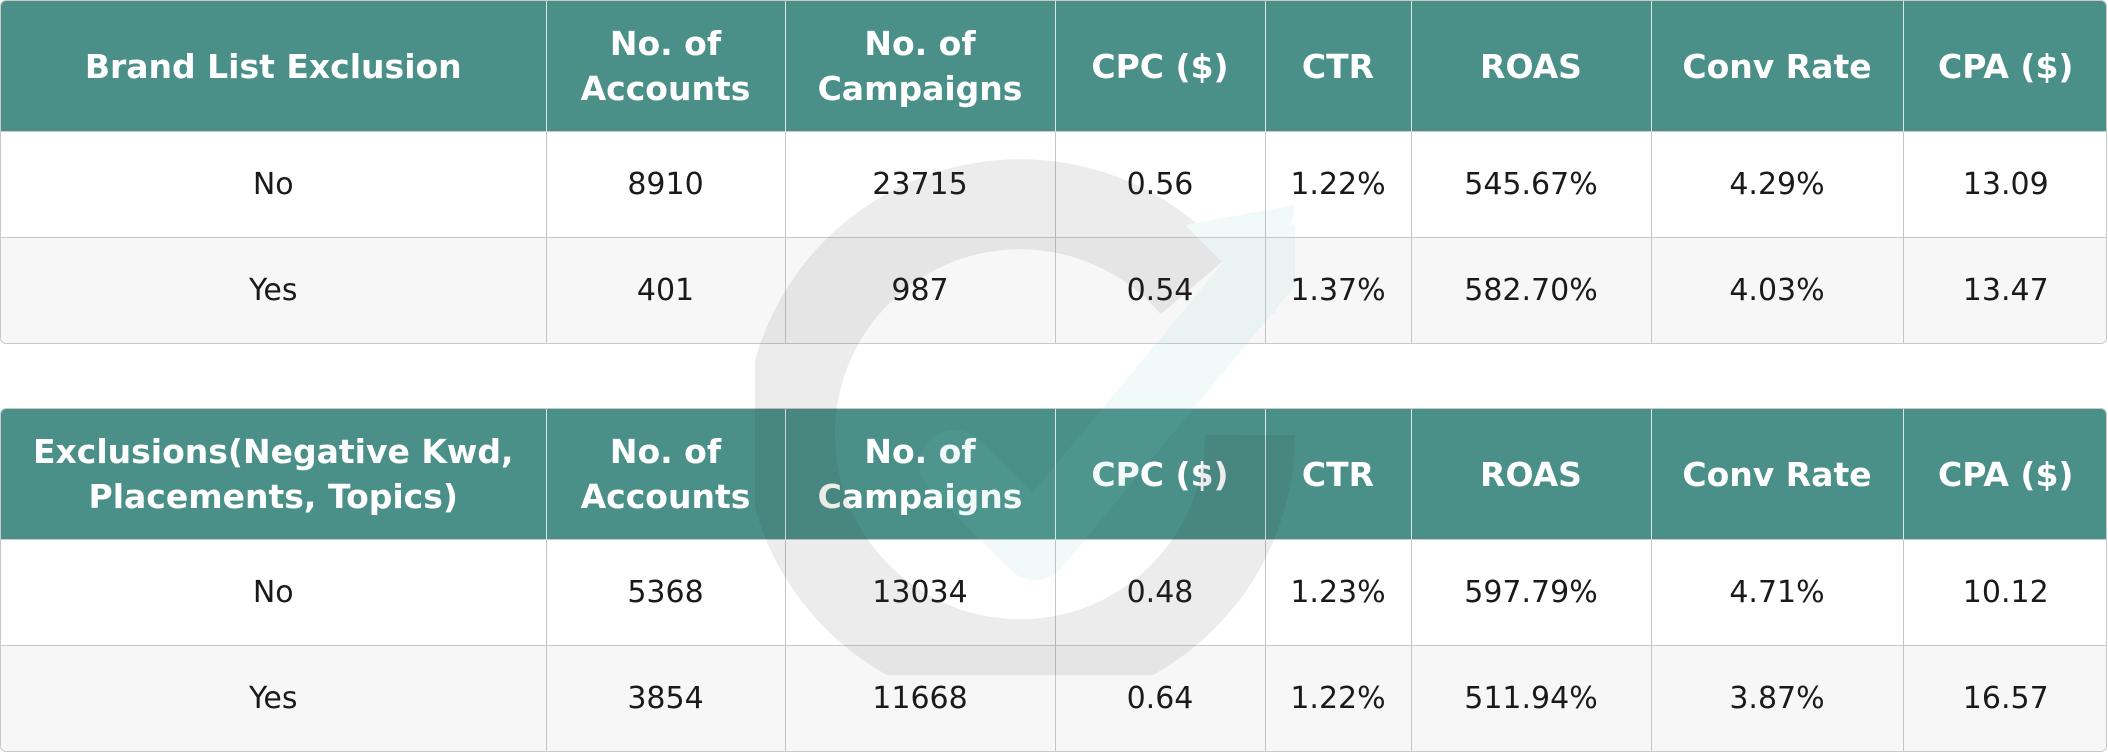  I want to click on cell-cpa: 13.47, so click(2004, 290).